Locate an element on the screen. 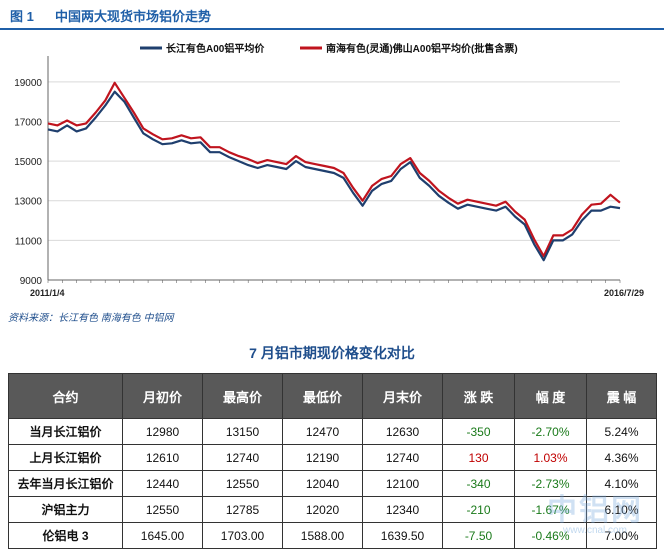 The width and height of the screenshot is (664, 557). y-tick-label: 9000 is located at coordinates (31, 281).